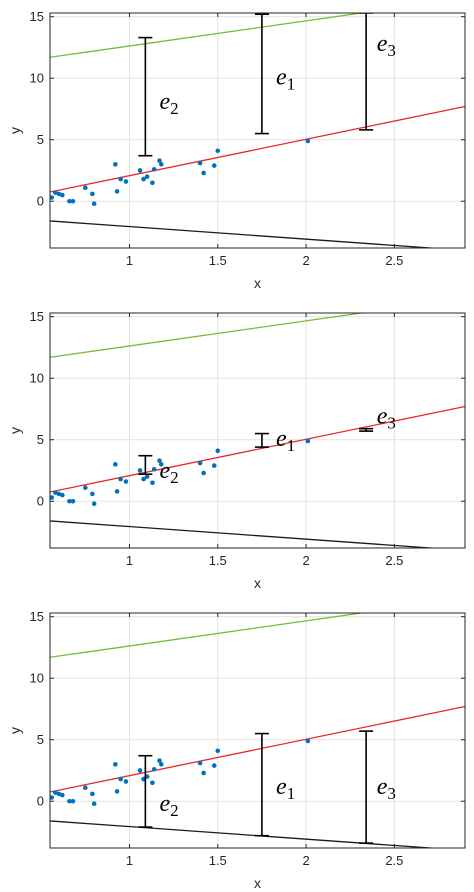  What do you see at coordinates (174, 108) in the screenshot?
I see `residual-label-subscript: 2` at bounding box center [174, 108].